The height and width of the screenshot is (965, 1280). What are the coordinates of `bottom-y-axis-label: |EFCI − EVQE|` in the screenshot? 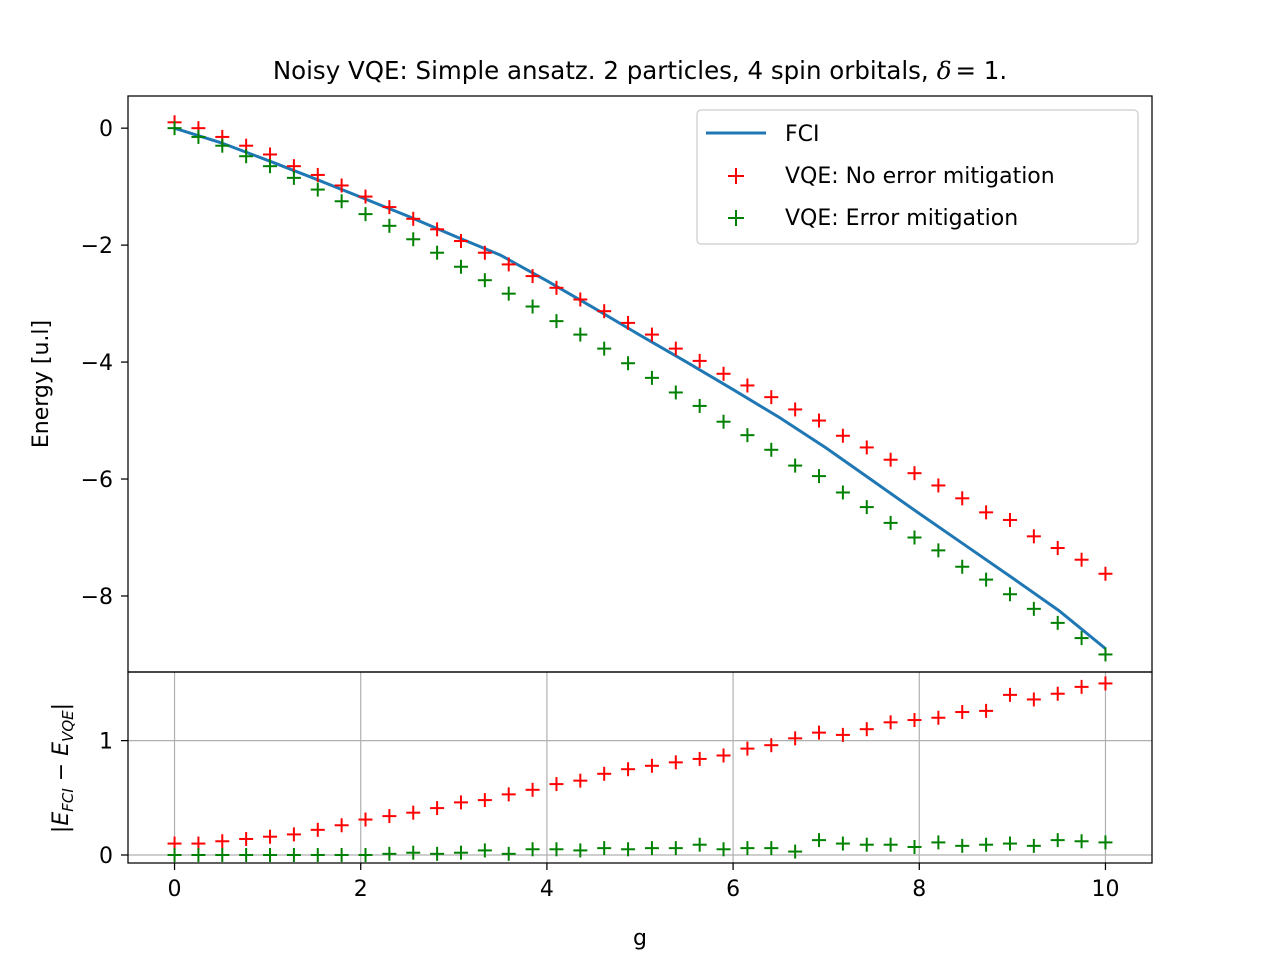 It's located at (63, 768).